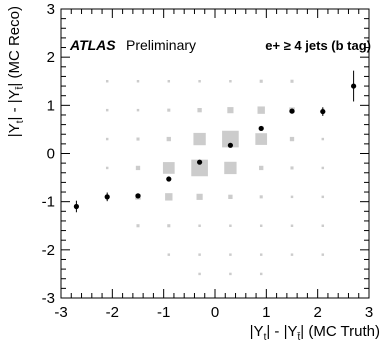 This screenshot has height=344, width=388. What do you see at coordinates (51, 57) in the screenshot?
I see `y-tick-label: 2` at bounding box center [51, 57].